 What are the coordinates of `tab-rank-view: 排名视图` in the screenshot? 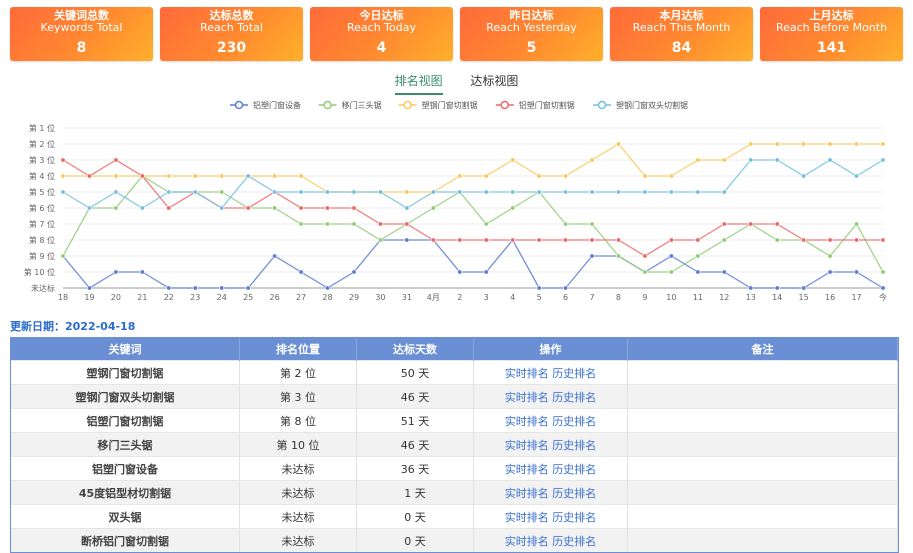 It's located at (418, 83).